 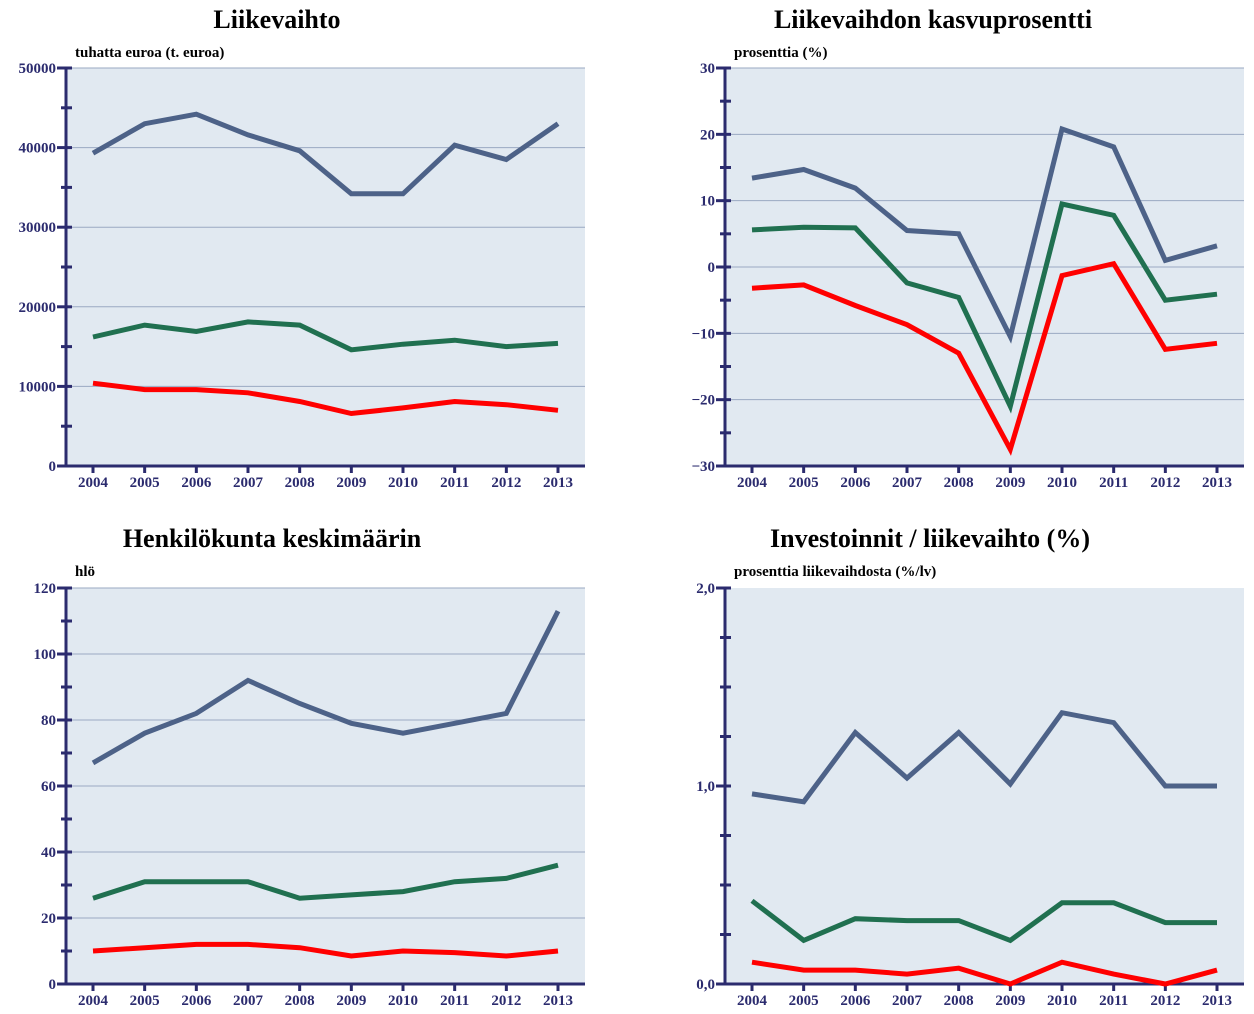 I want to click on y-tick-label: 10000, so click(x=38, y=387).